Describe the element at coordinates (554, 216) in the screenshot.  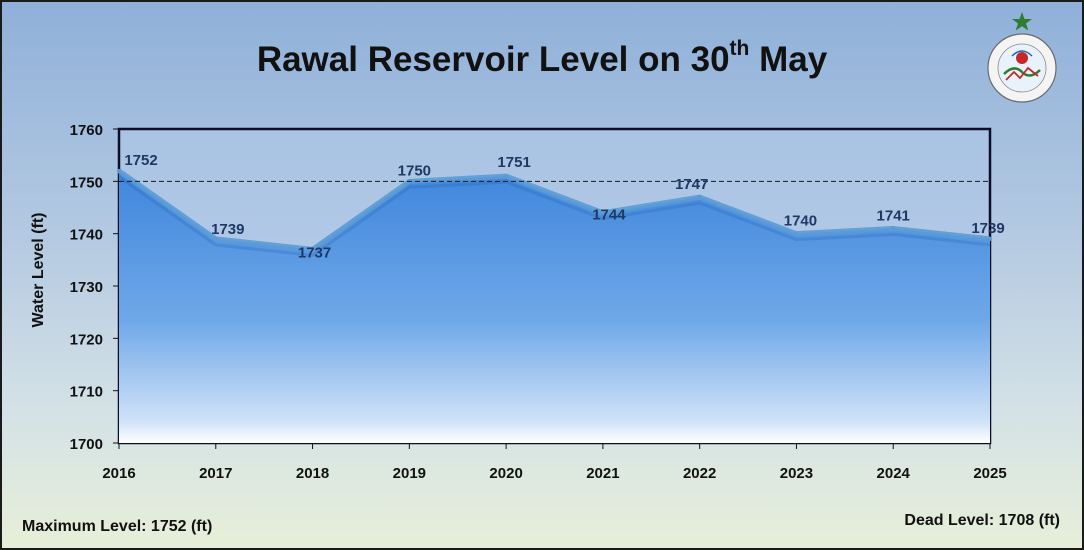
I see `series-shadow` at that location.